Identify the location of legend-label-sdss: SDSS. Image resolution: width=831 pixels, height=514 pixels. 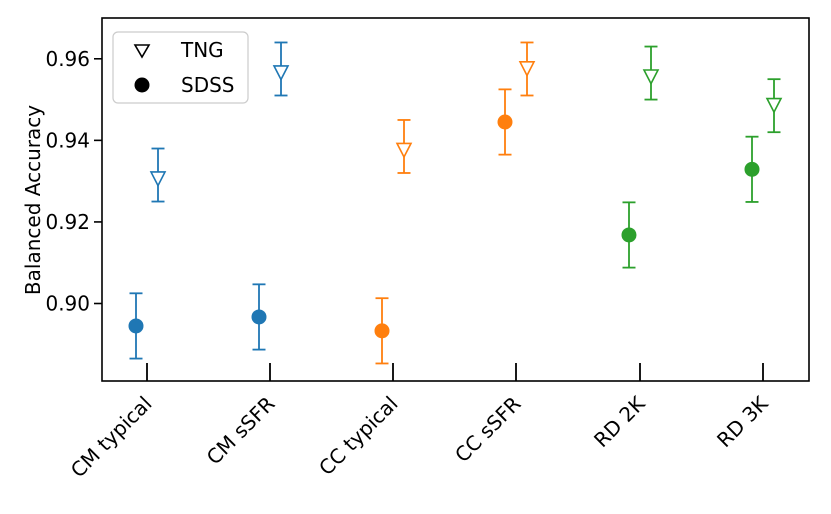
(208, 85).